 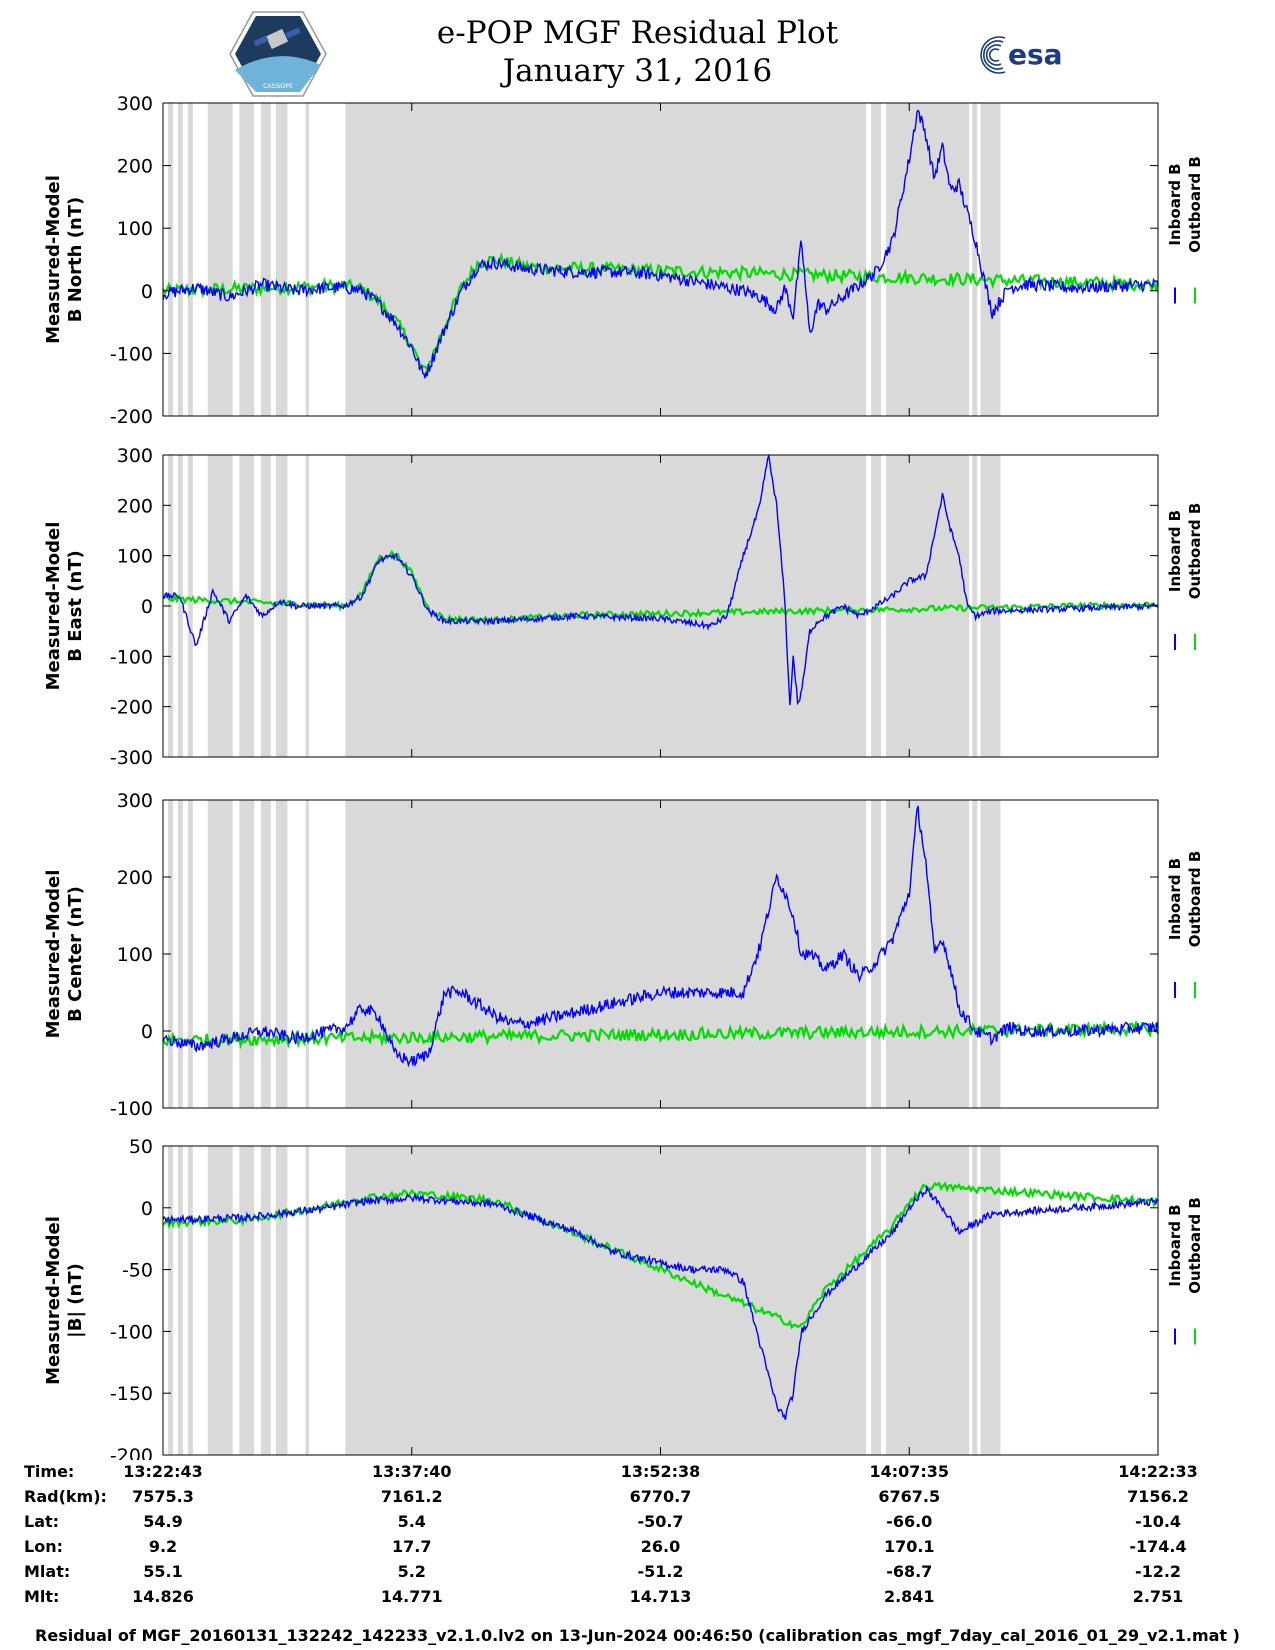 What do you see at coordinates (661, 1034) in the screenshot?
I see `series-outboard-b` at bounding box center [661, 1034].